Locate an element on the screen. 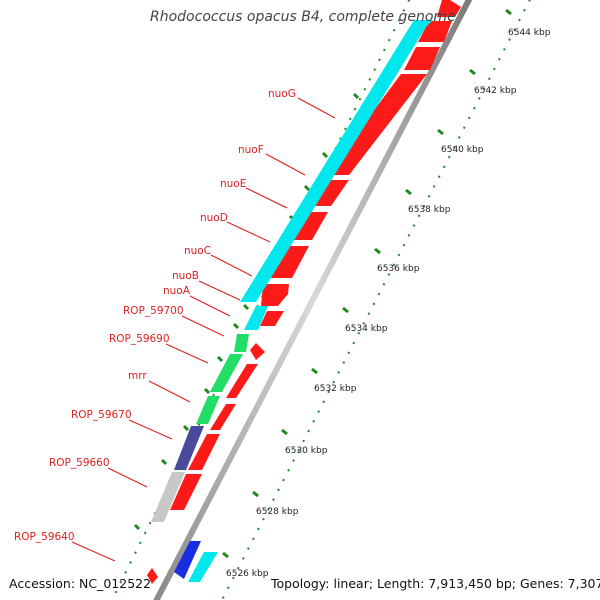 This screenshot has height=600, width=600. gene-label: ROP_59640 is located at coordinates (44, 537).